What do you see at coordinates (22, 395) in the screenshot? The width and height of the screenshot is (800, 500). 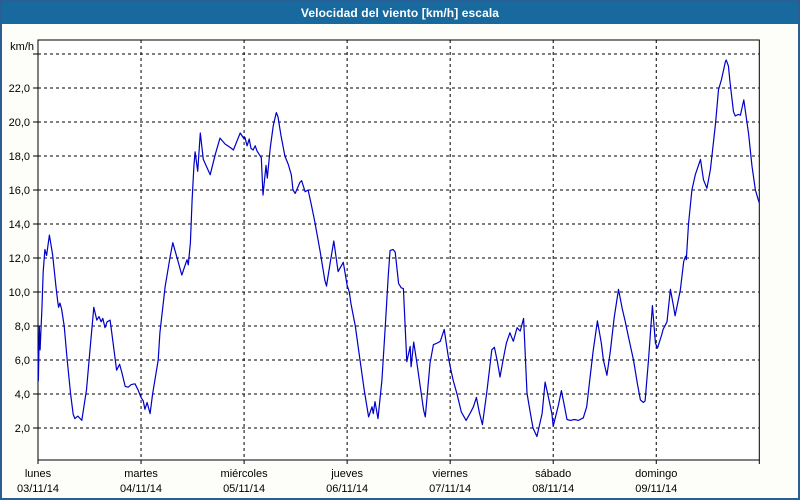 I see `y-tick-label: 4,0` at bounding box center [22, 395].